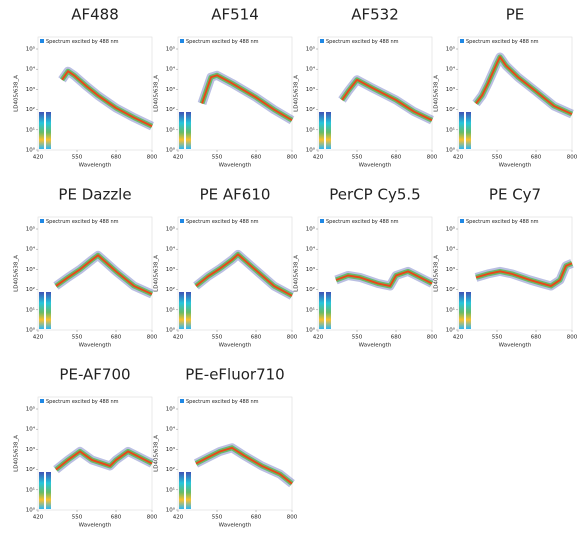  I want to click on panel-title: AF488, so click(95, 15).